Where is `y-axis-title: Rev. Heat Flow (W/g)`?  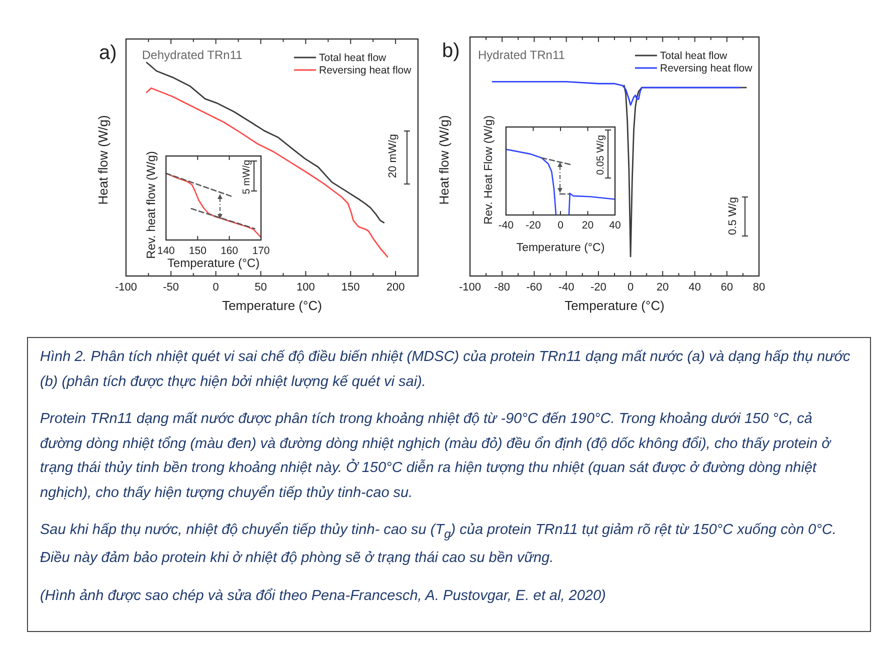
y-axis-title: Rev. Heat Flow (W/g) is located at coordinates (489, 170).